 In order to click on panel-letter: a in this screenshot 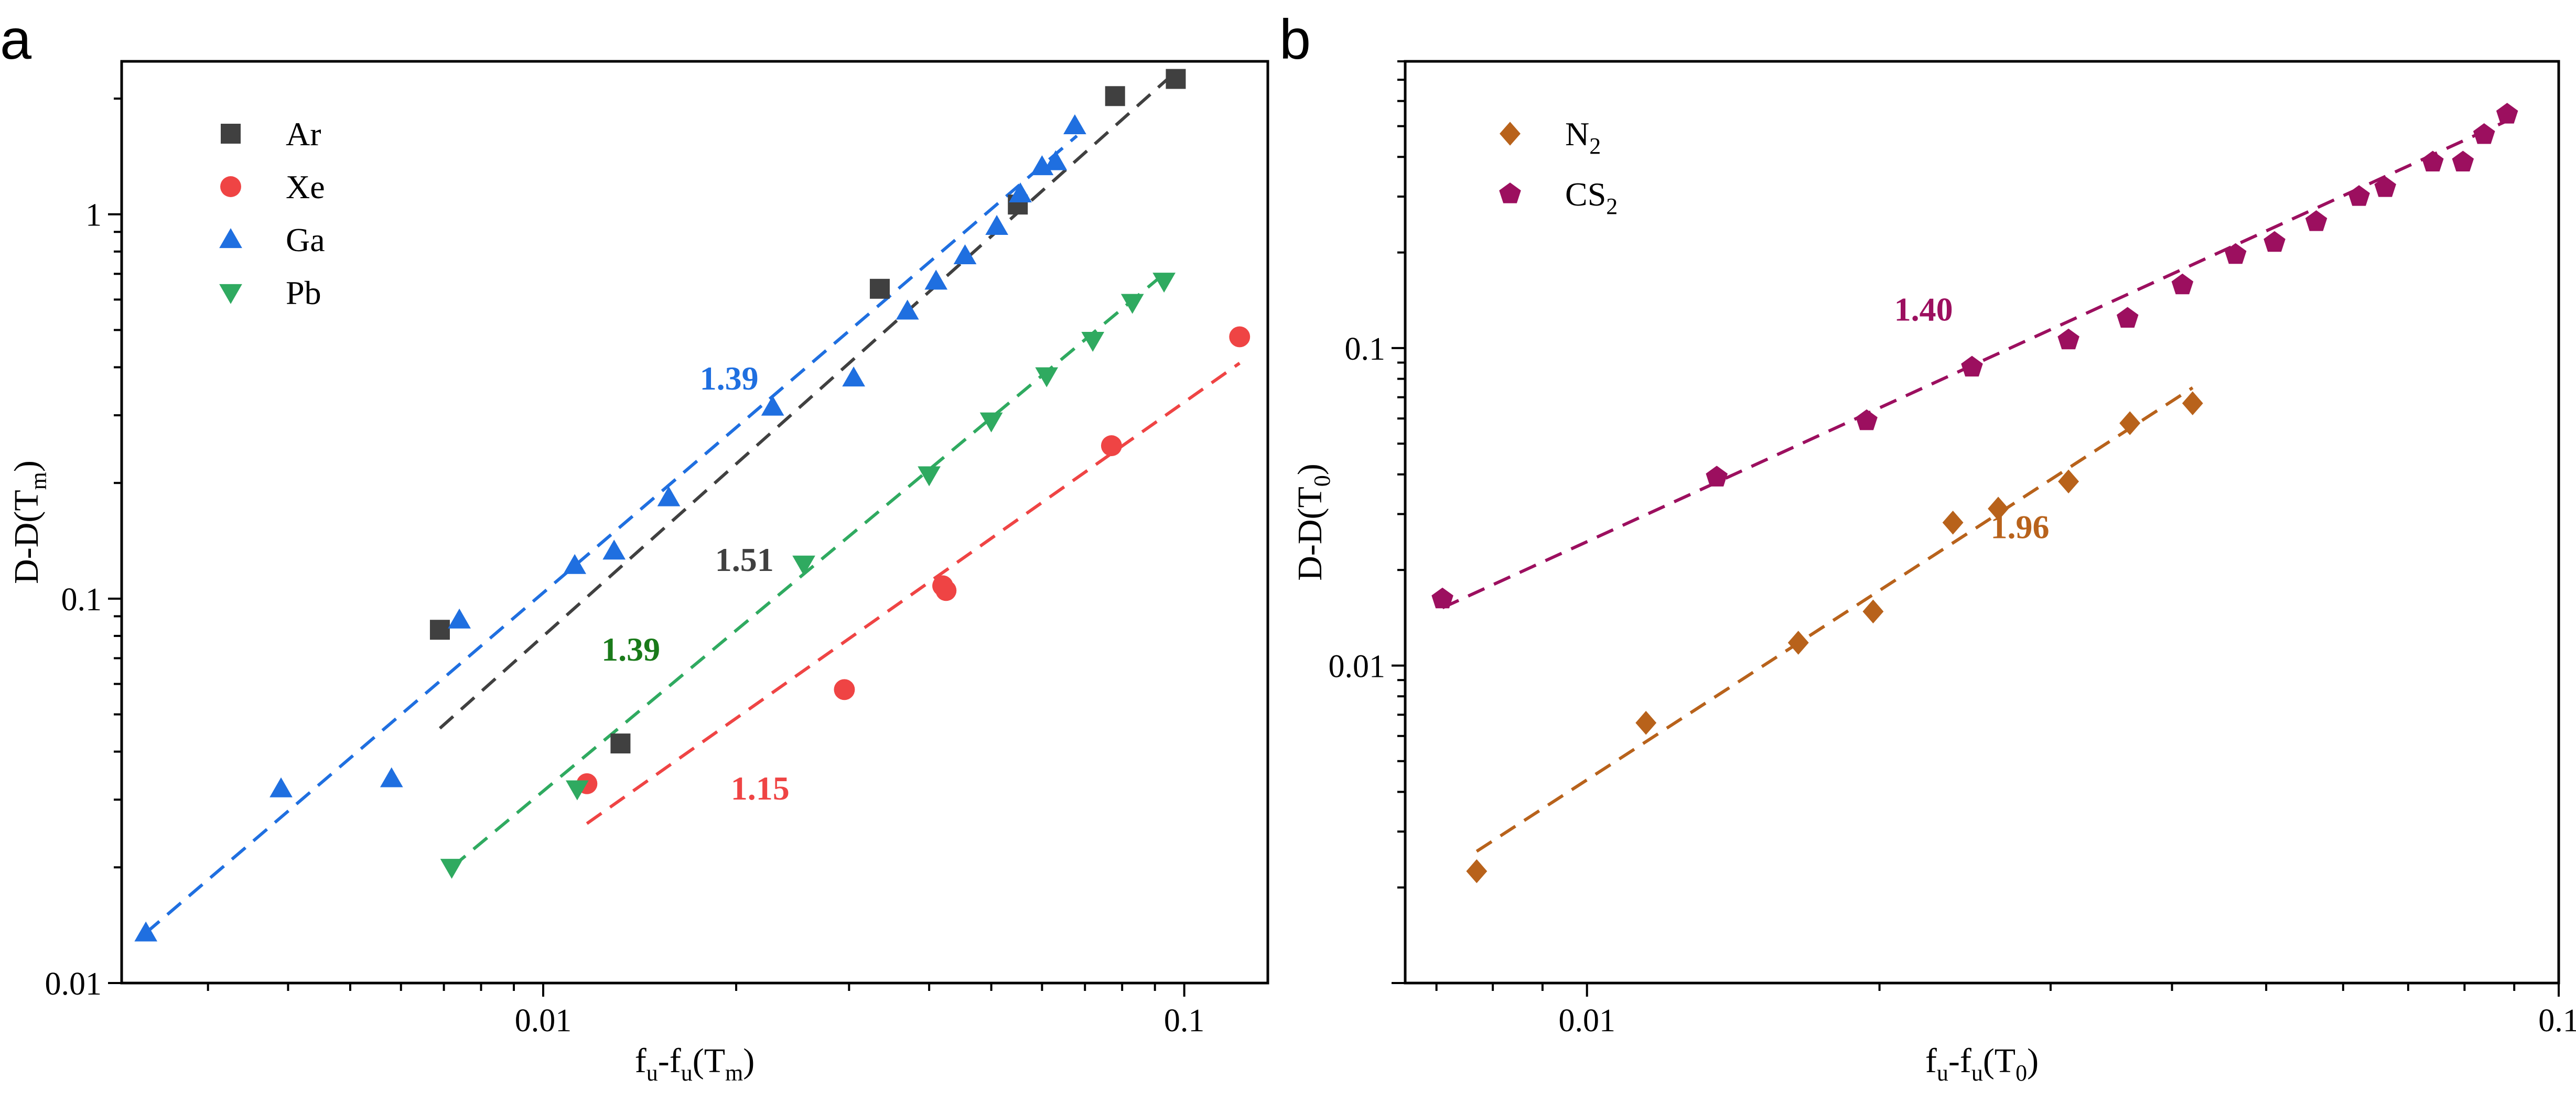, I will do `click(16, 39)`.